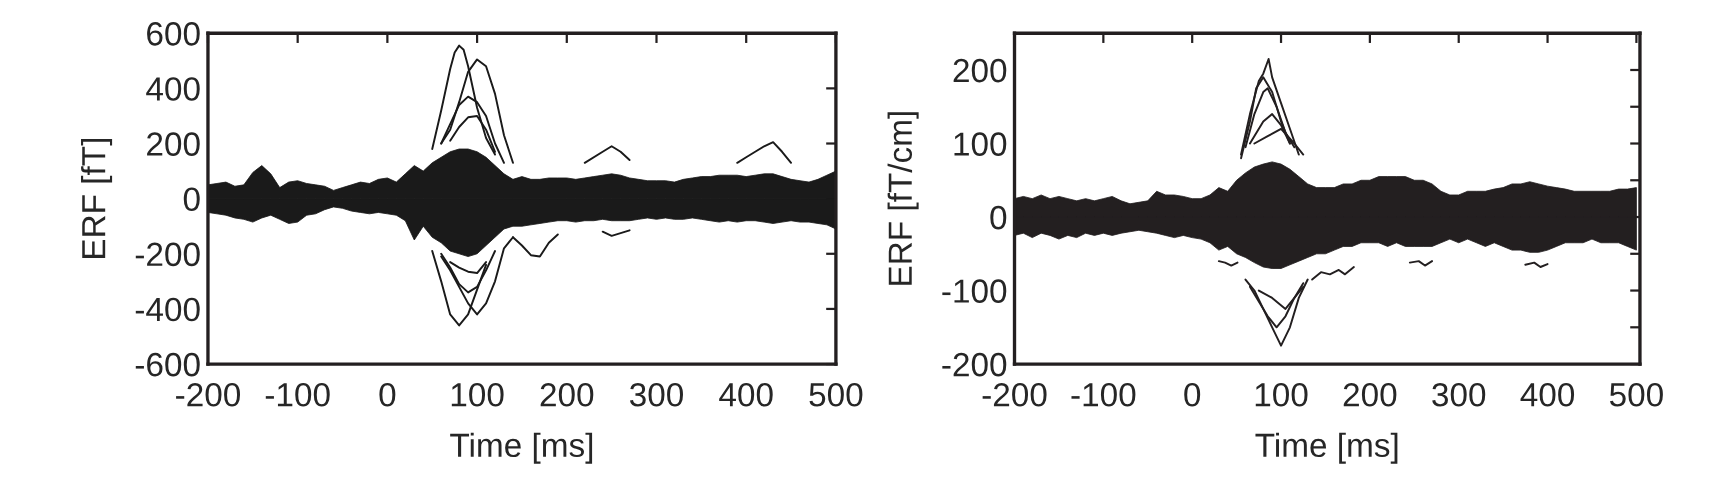 The width and height of the screenshot is (1723, 496). I want to click on y-tick-label: -600, so click(167, 364).